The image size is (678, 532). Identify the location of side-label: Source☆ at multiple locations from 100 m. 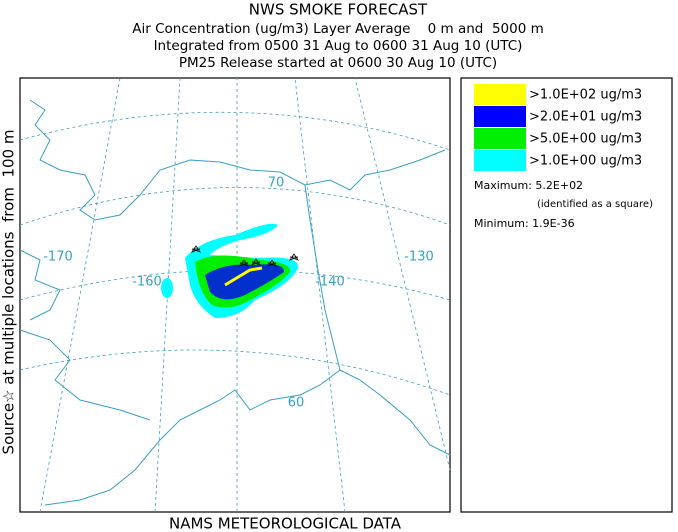
(9, 292).